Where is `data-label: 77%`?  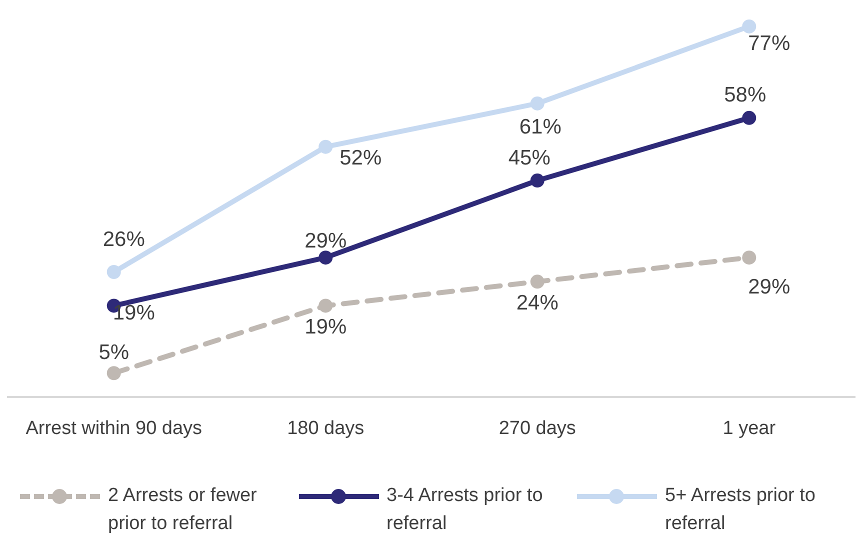
data-label: 77% is located at coordinates (769, 44).